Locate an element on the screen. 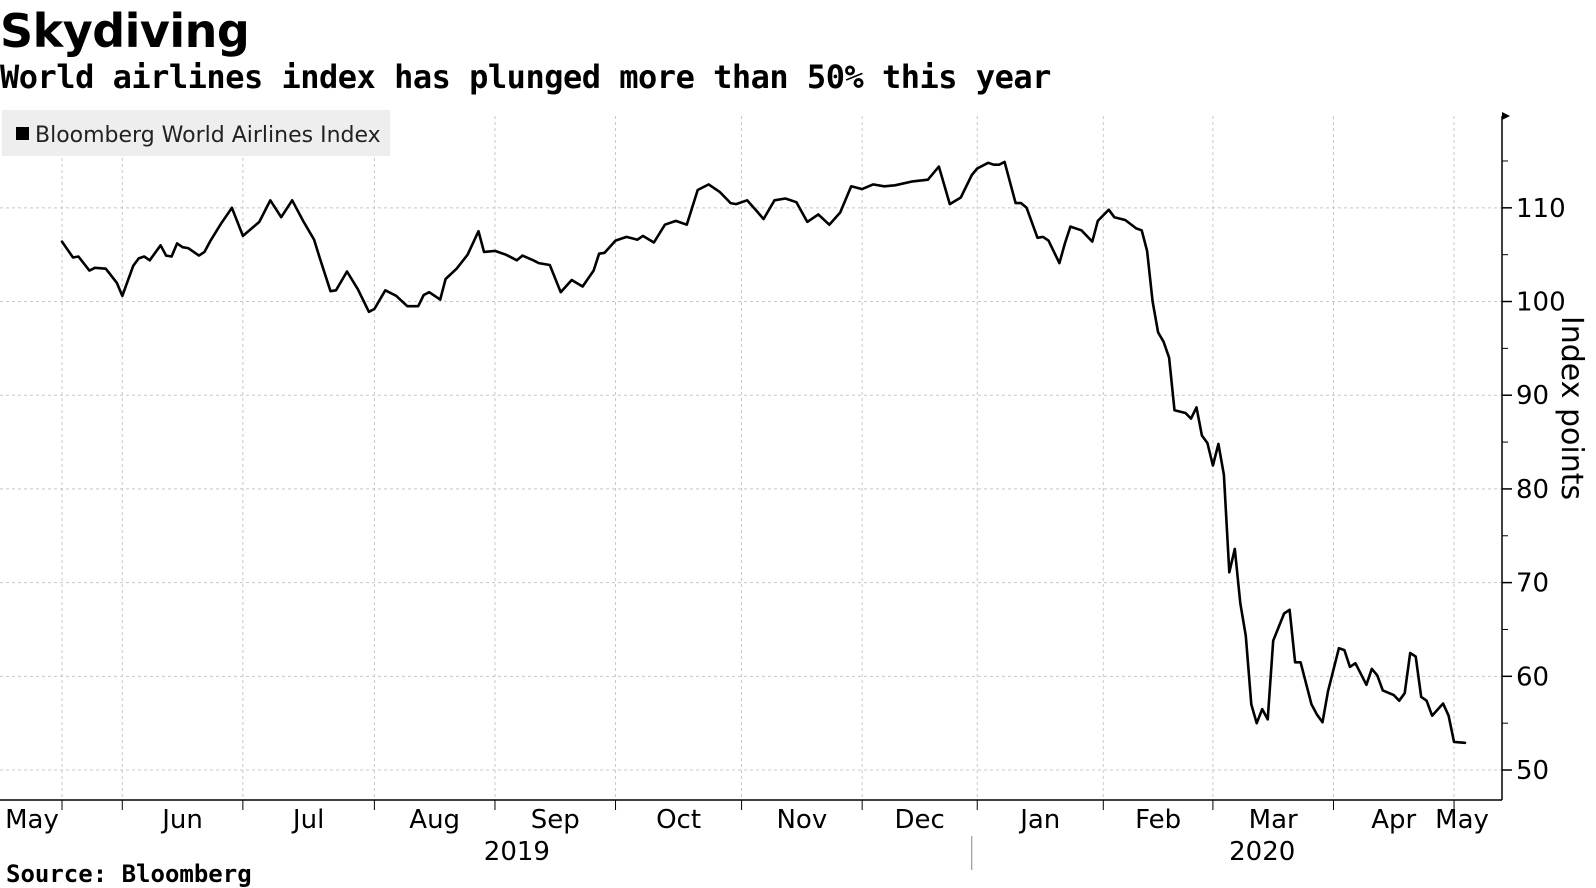 This screenshot has width=1596, height=888. y-tick-label: 100 is located at coordinates (1541, 303).